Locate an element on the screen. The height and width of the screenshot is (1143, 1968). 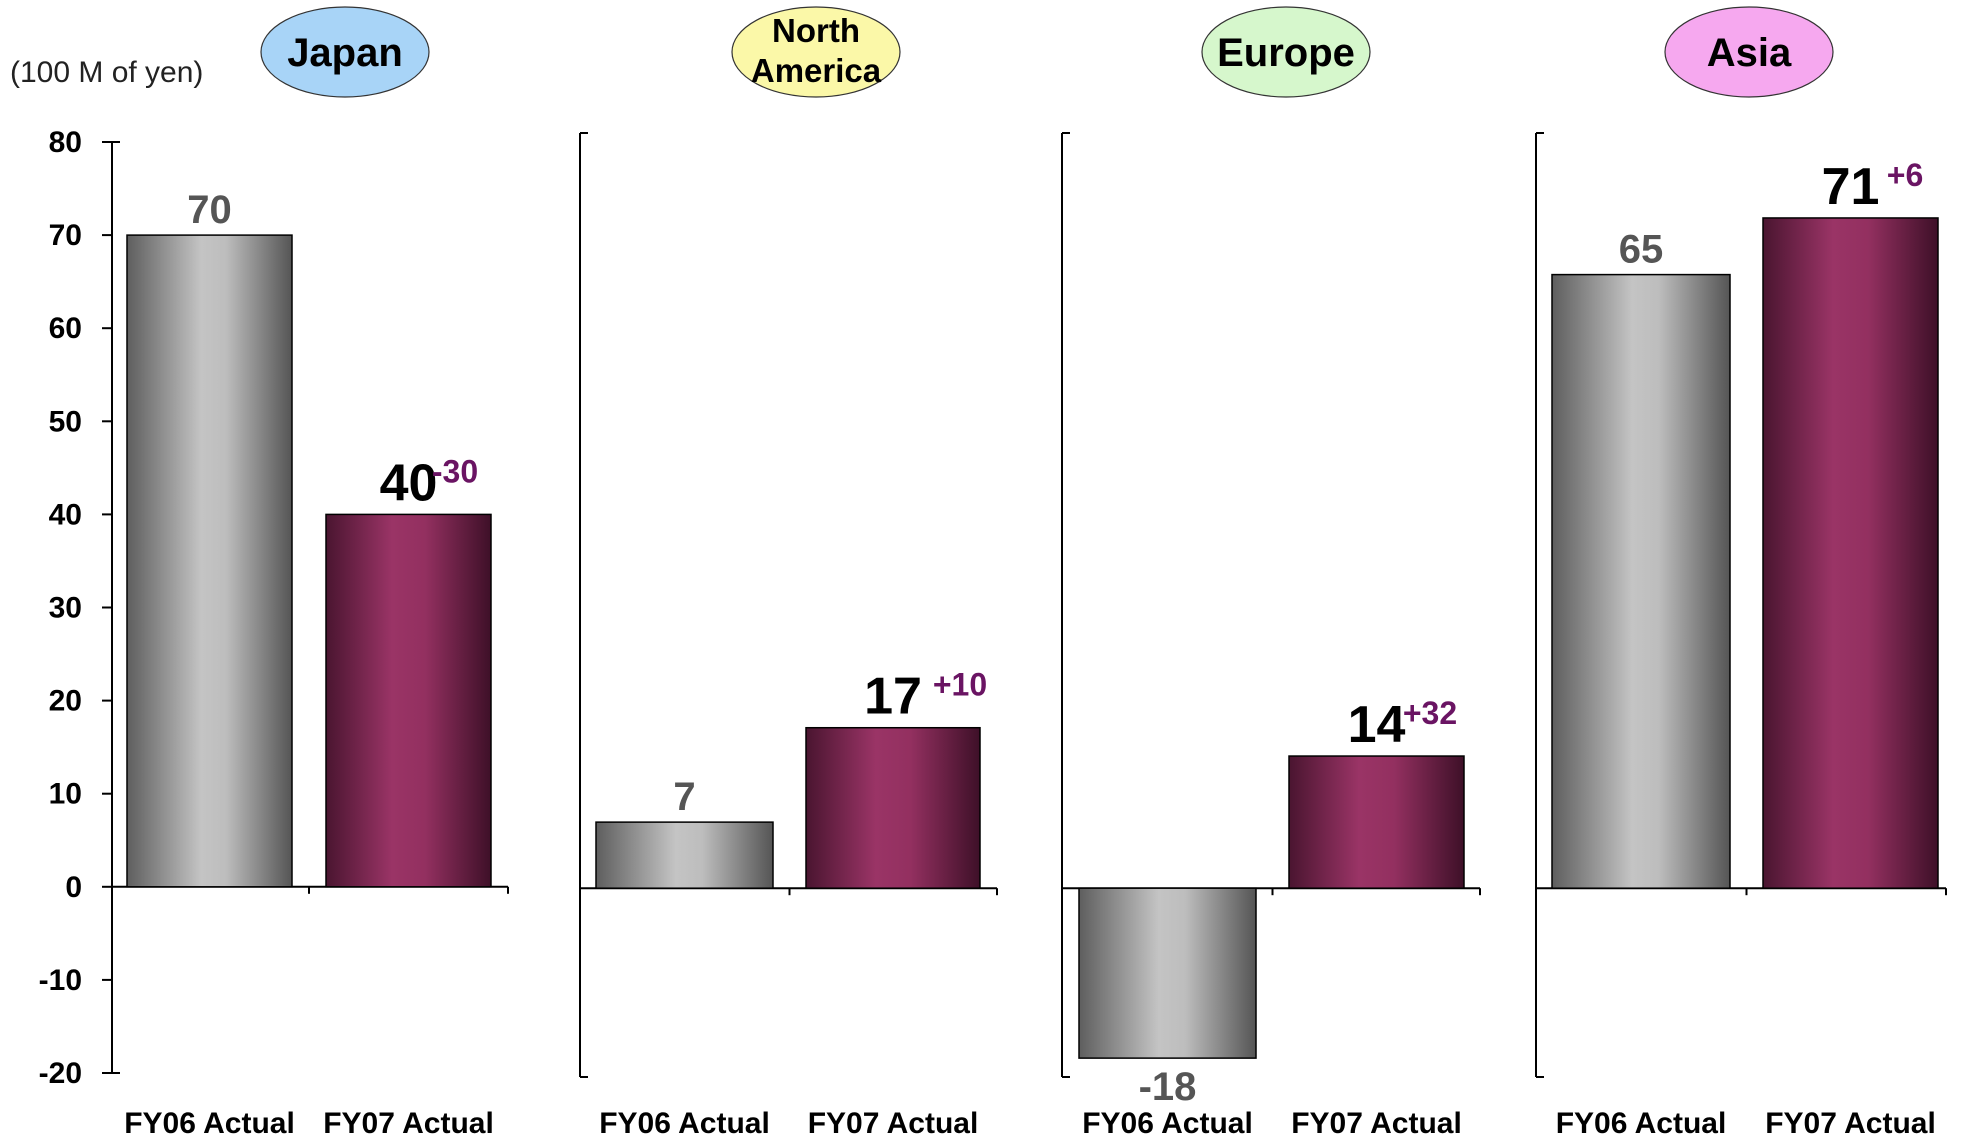
region-title-line: America is located at coordinates (816, 70).